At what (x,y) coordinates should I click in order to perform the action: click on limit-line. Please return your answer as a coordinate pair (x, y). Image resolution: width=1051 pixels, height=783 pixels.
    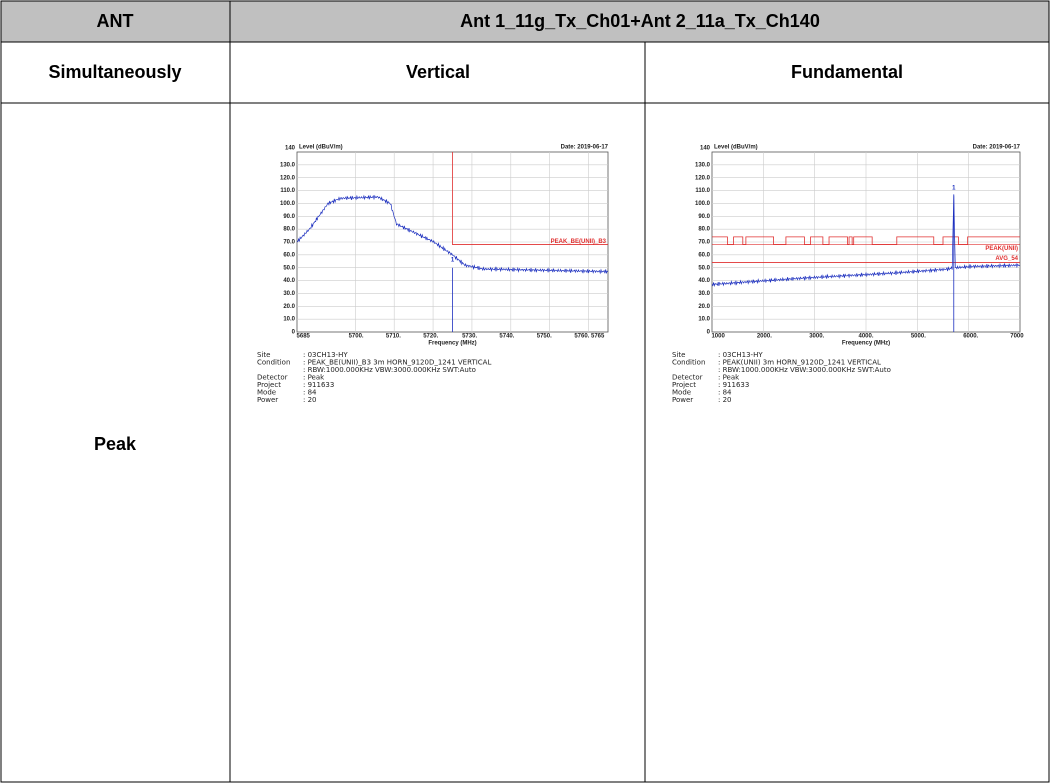
    Looking at the image, I should click on (530, 198).